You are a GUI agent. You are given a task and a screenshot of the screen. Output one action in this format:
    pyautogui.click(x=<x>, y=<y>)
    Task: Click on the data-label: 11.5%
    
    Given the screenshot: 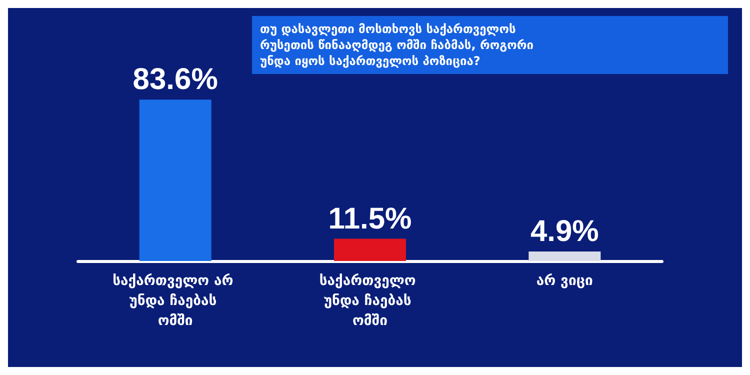 What is the action you would take?
    pyautogui.click(x=370, y=219)
    